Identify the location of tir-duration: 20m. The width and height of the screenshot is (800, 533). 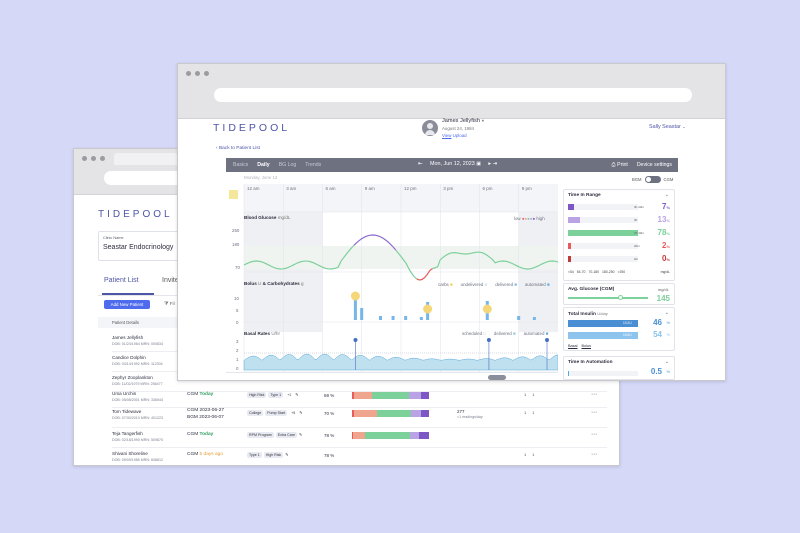
(637, 246).